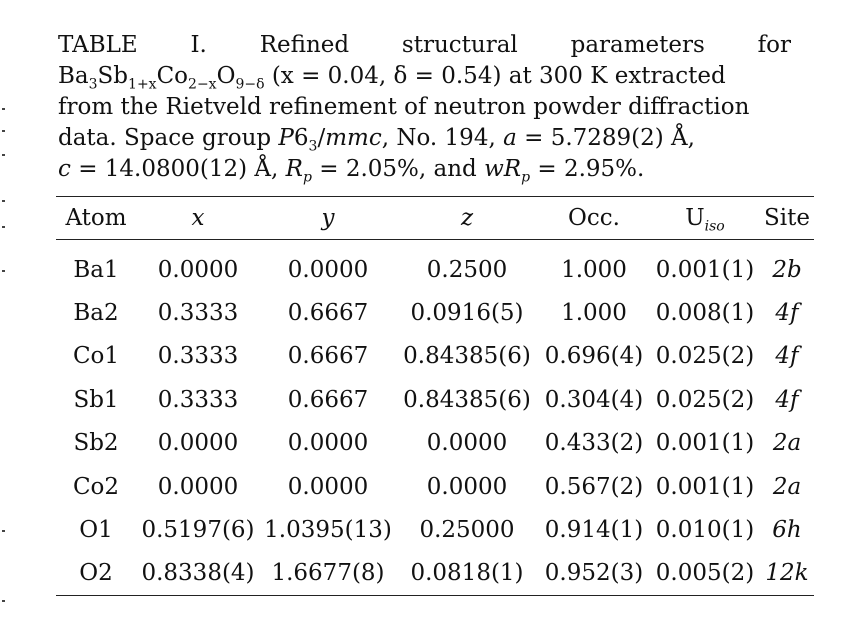  I want to click on table-row: Co2 0.0000 0.0000 0.0000 0.567(2) 0.001(1) 2a, so click(435, 486).